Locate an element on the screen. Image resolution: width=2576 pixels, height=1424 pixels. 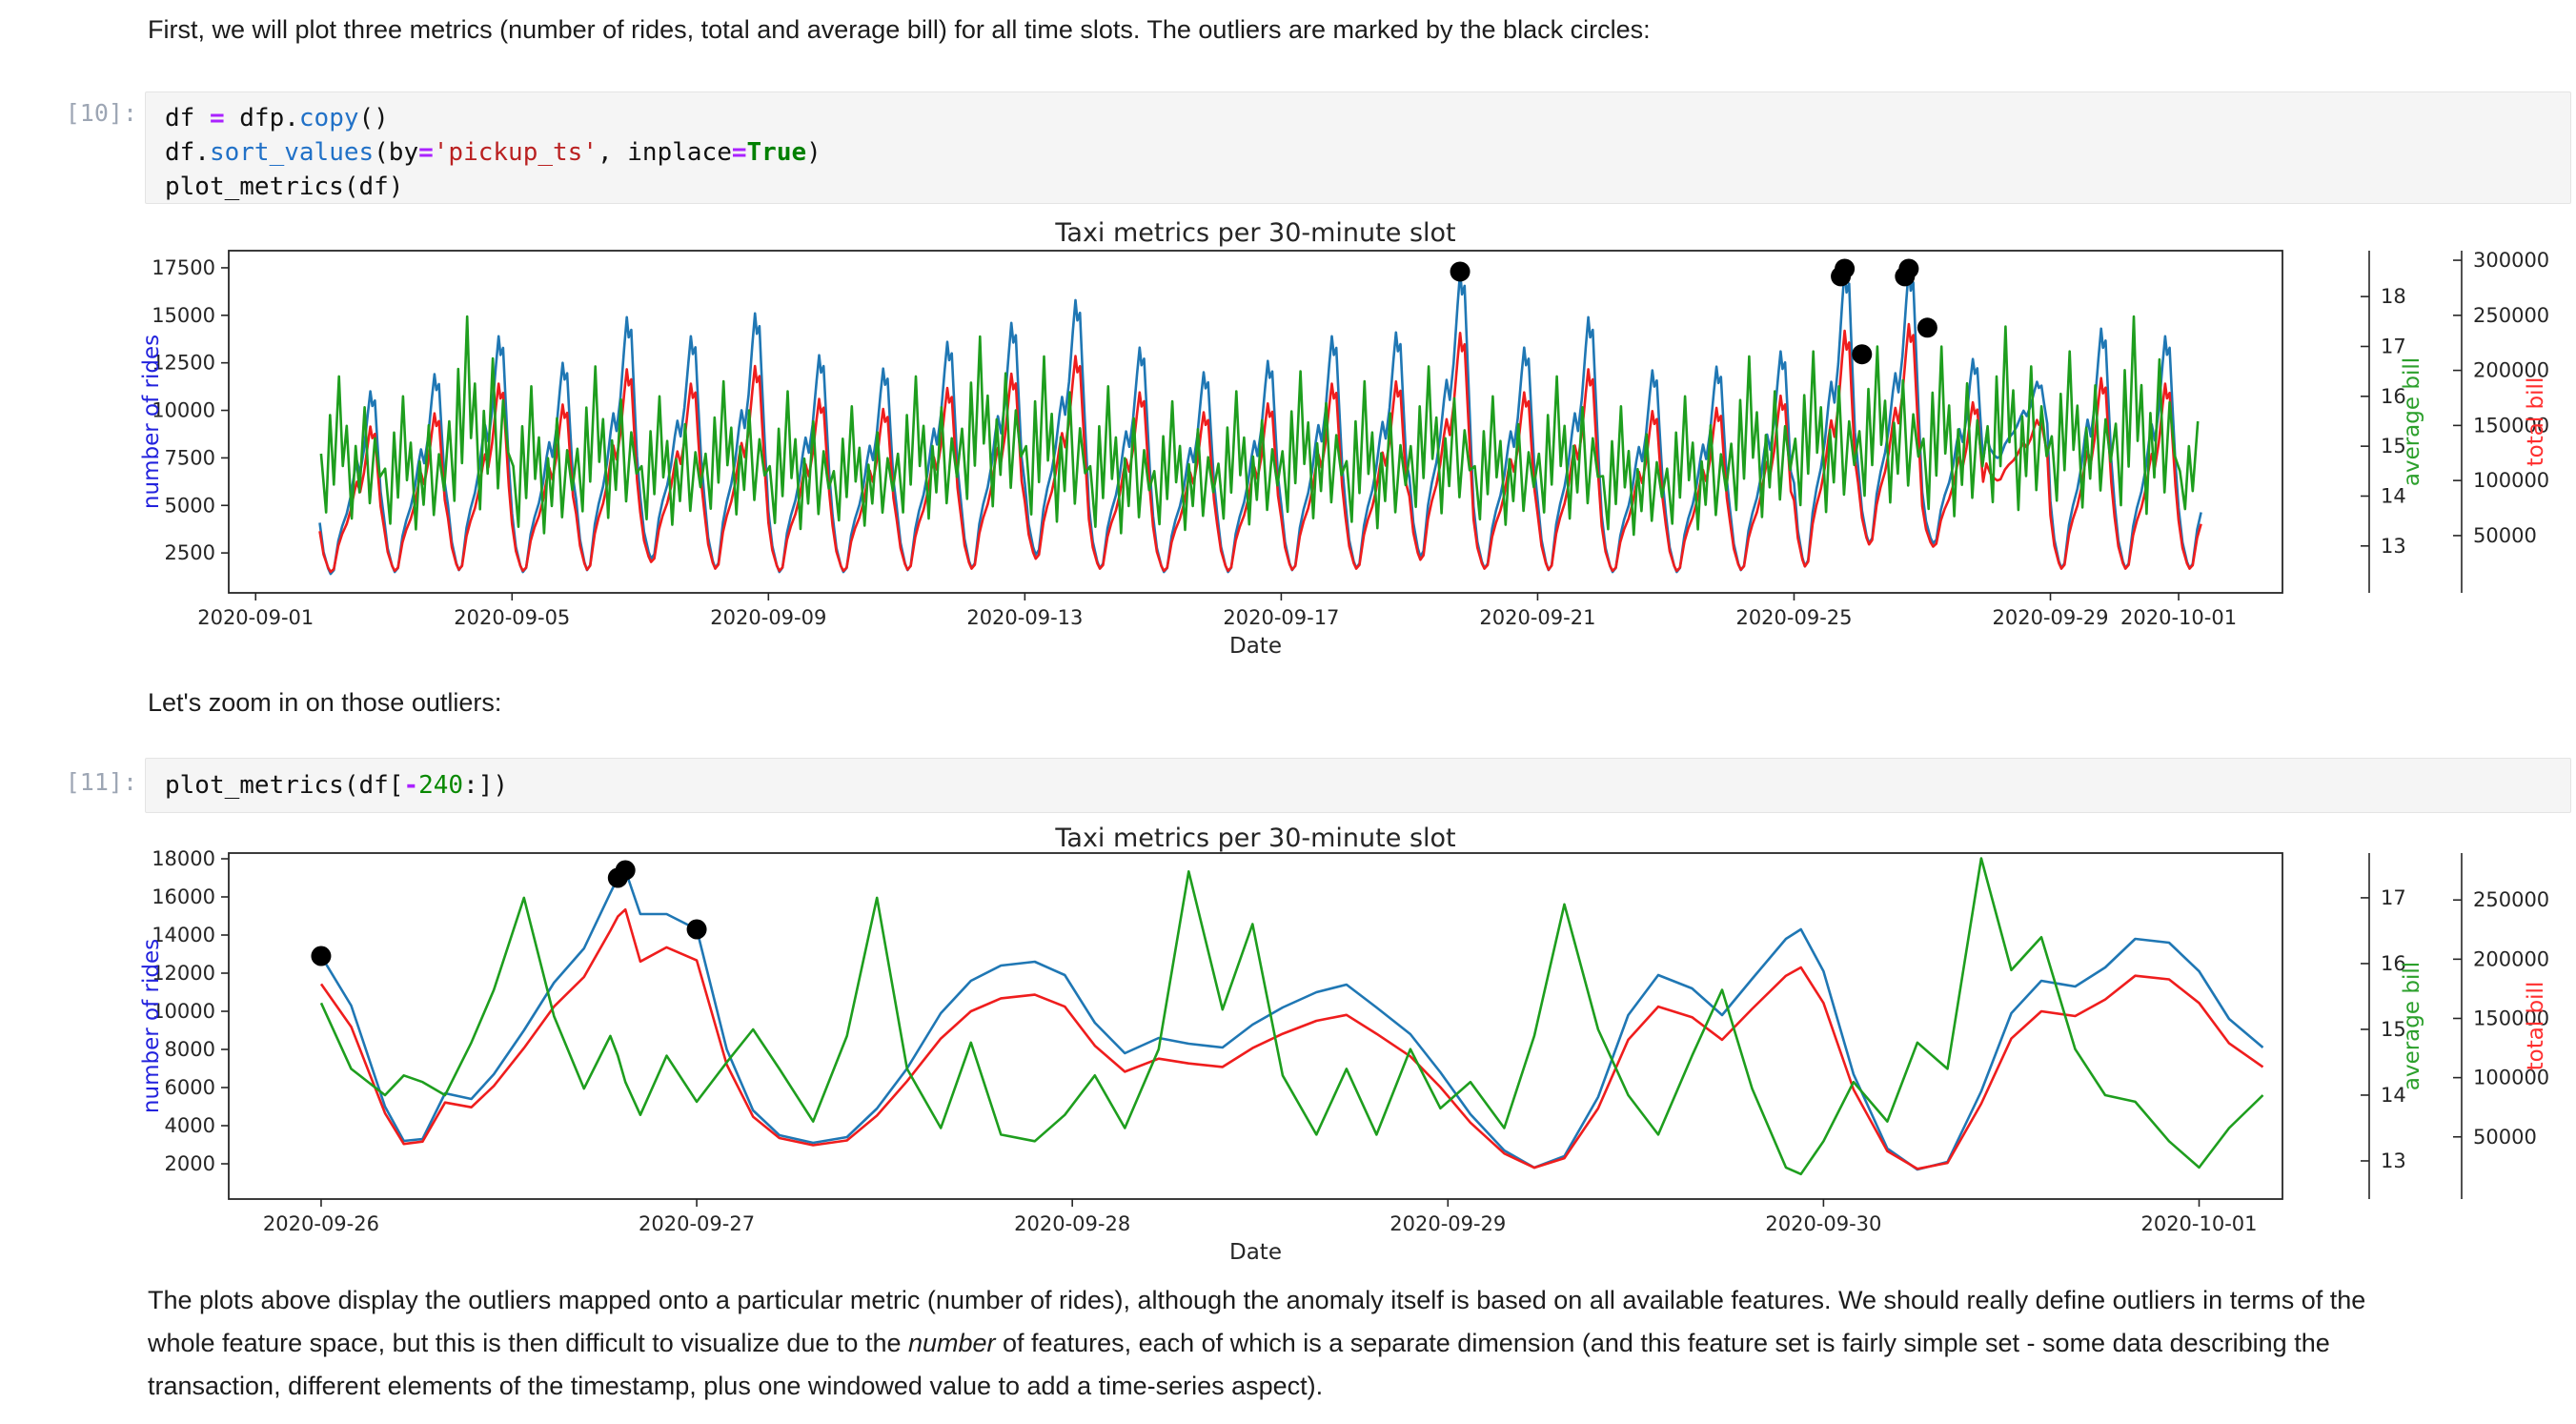
average-bill-series-line is located at coordinates (1260, 426).